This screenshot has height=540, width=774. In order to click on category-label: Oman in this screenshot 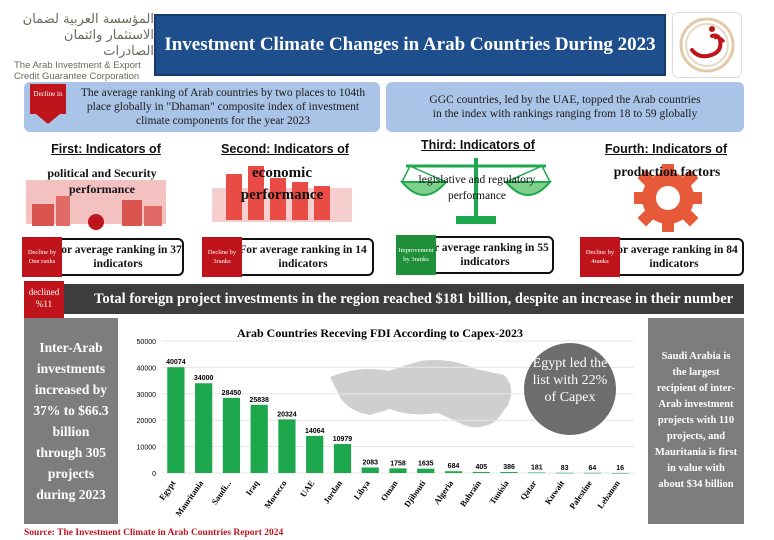, I will do `click(388, 490)`.